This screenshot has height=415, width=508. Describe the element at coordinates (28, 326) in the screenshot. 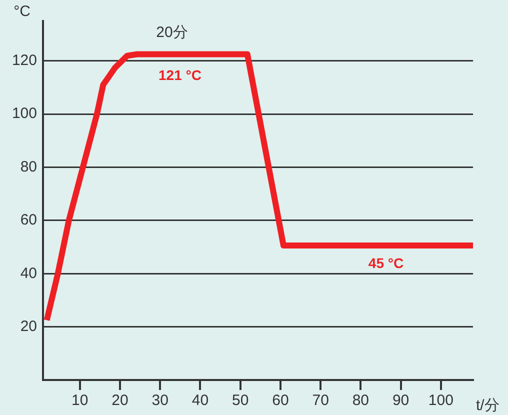

I see `y-tick-label: 20` at that location.